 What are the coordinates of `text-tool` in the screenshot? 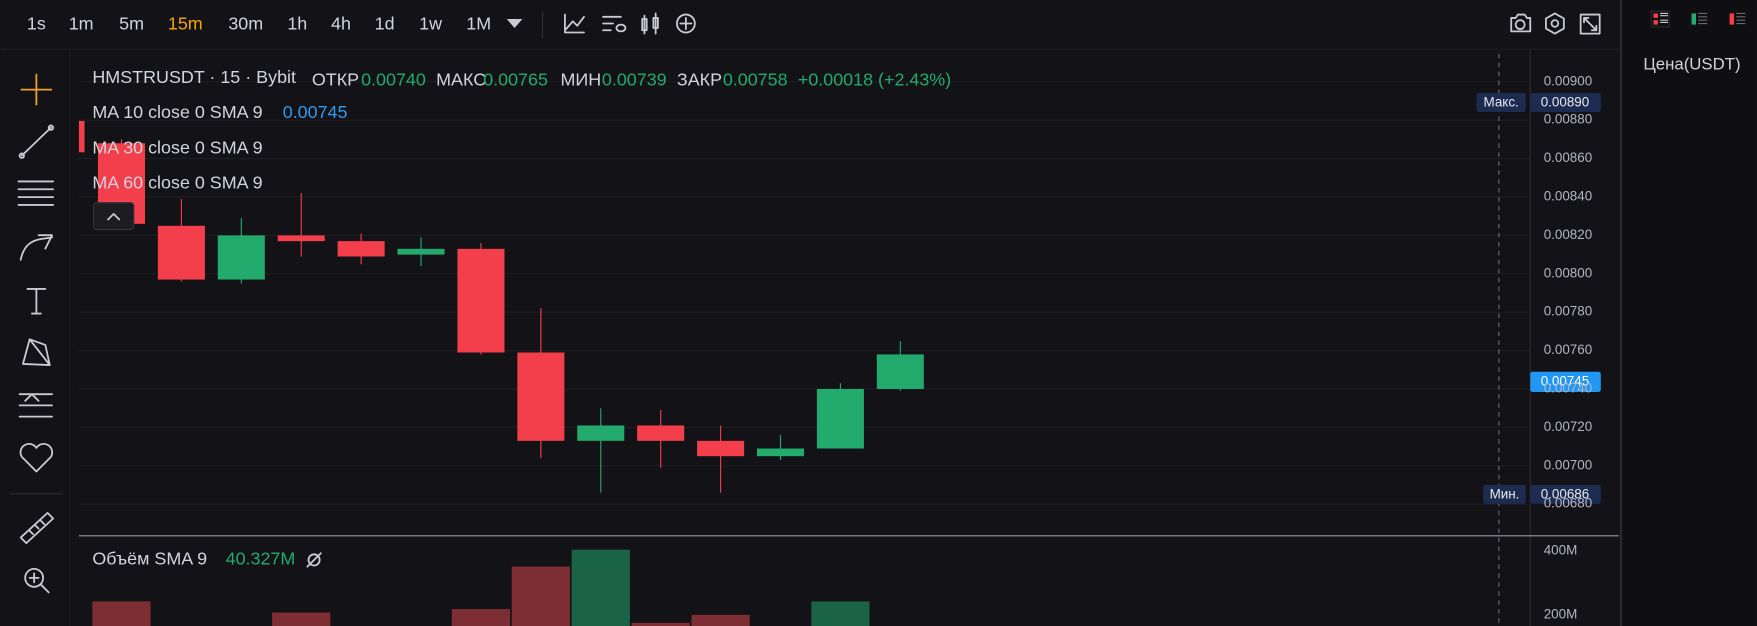 It's located at (36, 301).